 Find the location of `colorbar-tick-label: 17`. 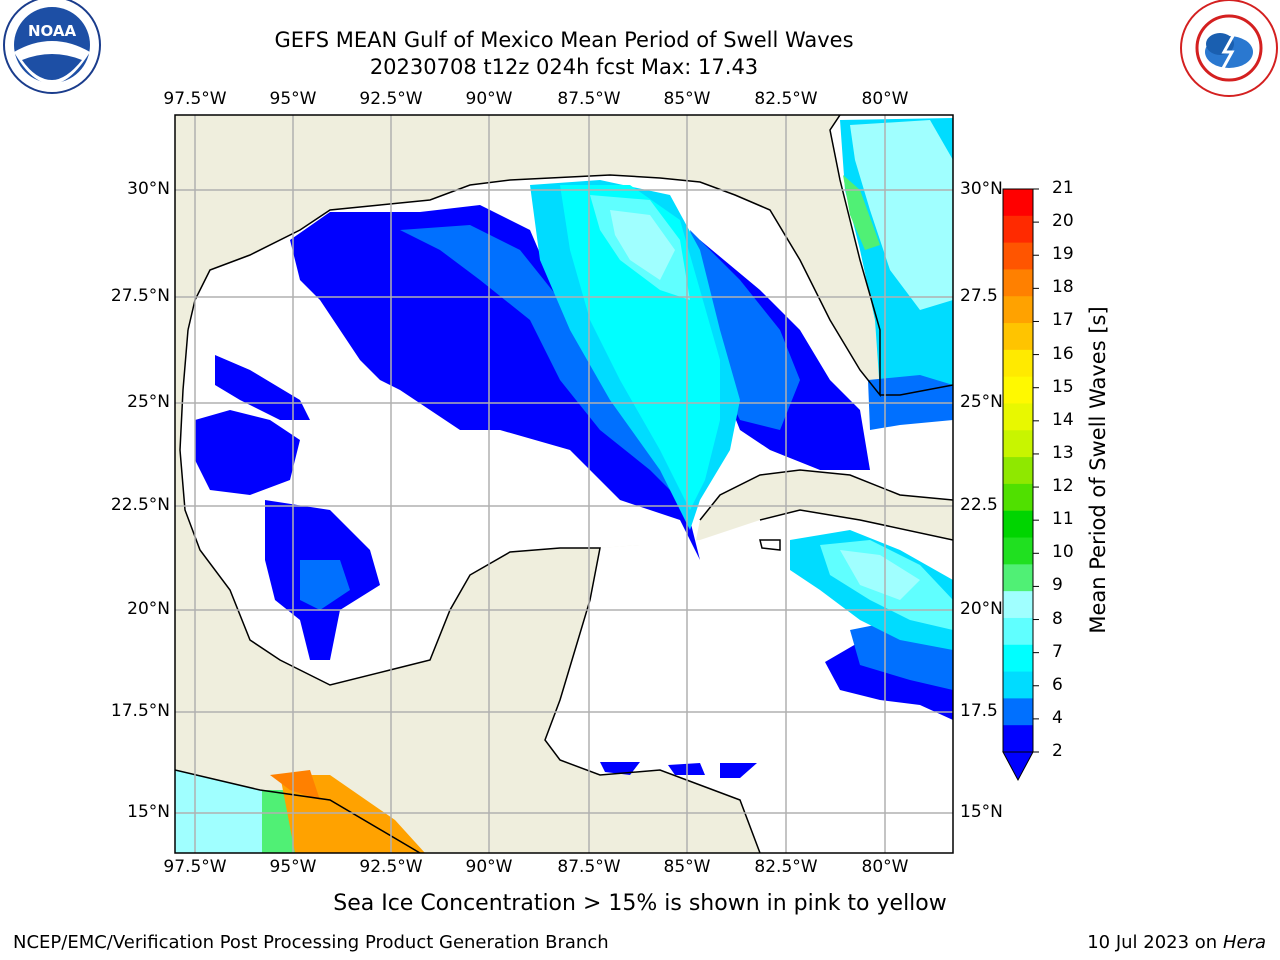

colorbar-tick-label: 17 is located at coordinates (1063, 320).